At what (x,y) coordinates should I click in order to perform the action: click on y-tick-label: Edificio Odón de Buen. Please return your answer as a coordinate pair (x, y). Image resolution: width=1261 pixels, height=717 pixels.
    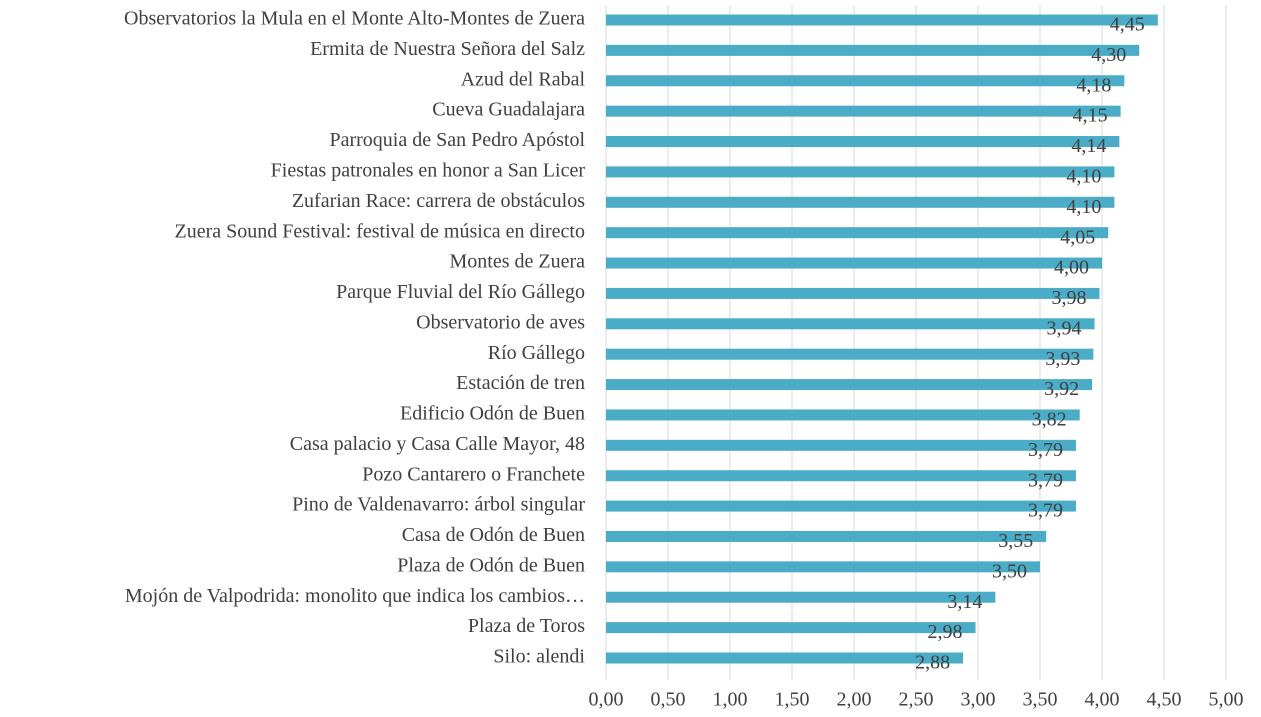
    Looking at the image, I should click on (492, 414).